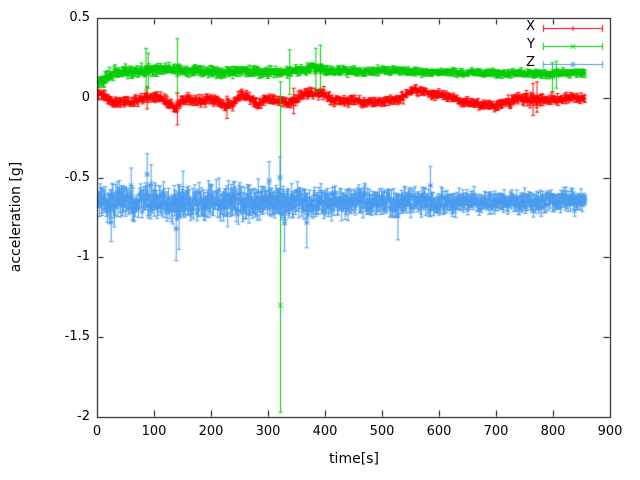  What do you see at coordinates (531, 44) in the screenshot?
I see `legend-label-y: Y` at bounding box center [531, 44].